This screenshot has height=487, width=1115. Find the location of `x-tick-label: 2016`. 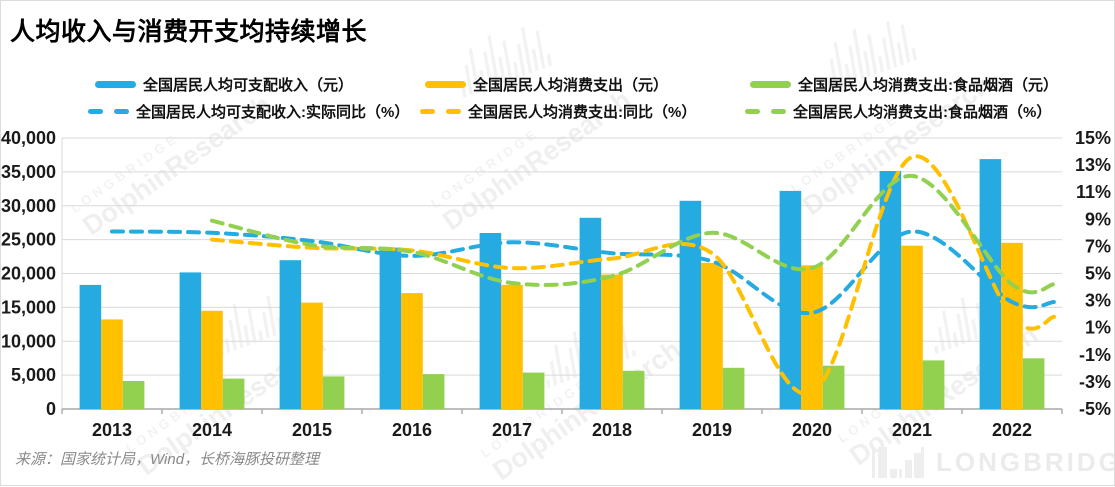

x-tick-label: 2016 is located at coordinates (412, 430).